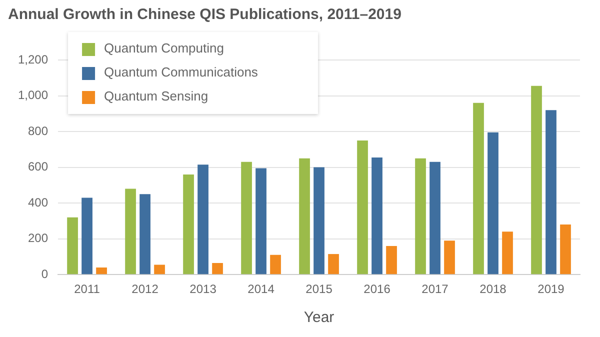  I want to click on legend-label: Quantum Sensing, so click(156, 96).